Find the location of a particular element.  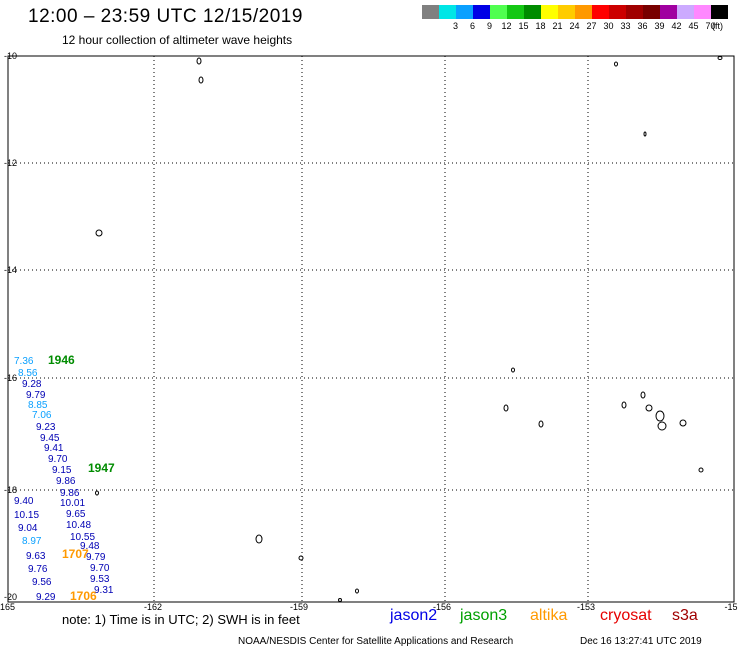

wave-height-value: 9.15 is located at coordinates (62, 470).